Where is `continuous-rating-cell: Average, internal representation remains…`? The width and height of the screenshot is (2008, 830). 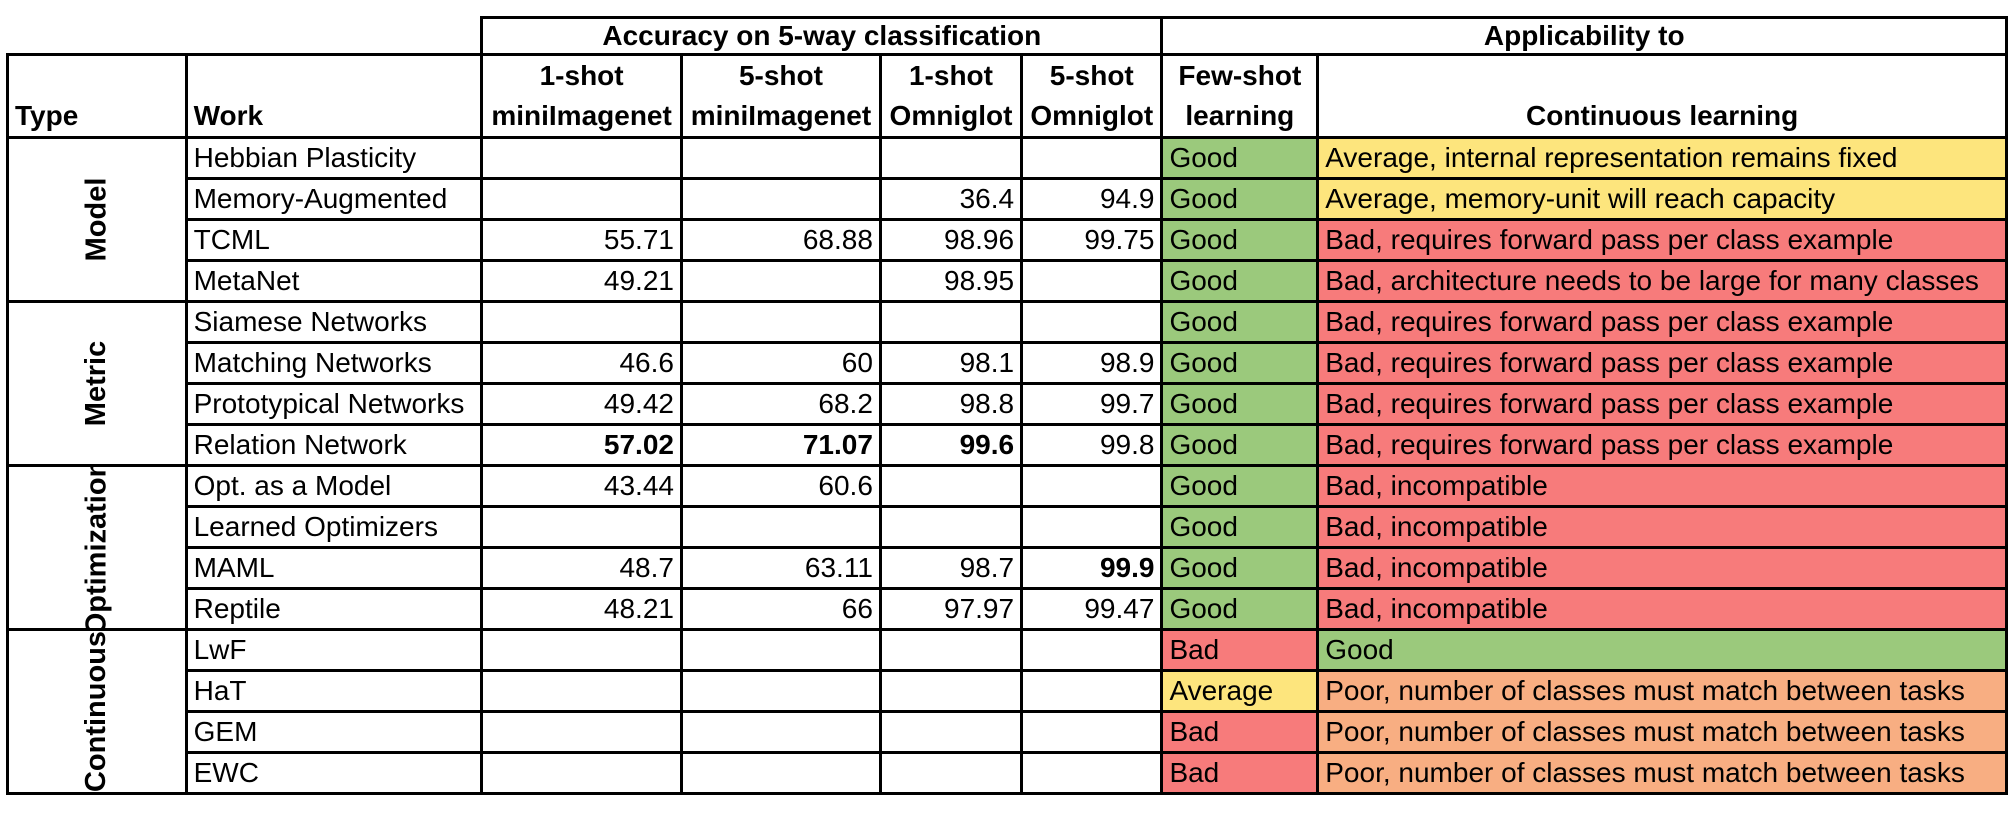 continuous-rating-cell: Average, internal representation remains… is located at coordinates (1662, 158).